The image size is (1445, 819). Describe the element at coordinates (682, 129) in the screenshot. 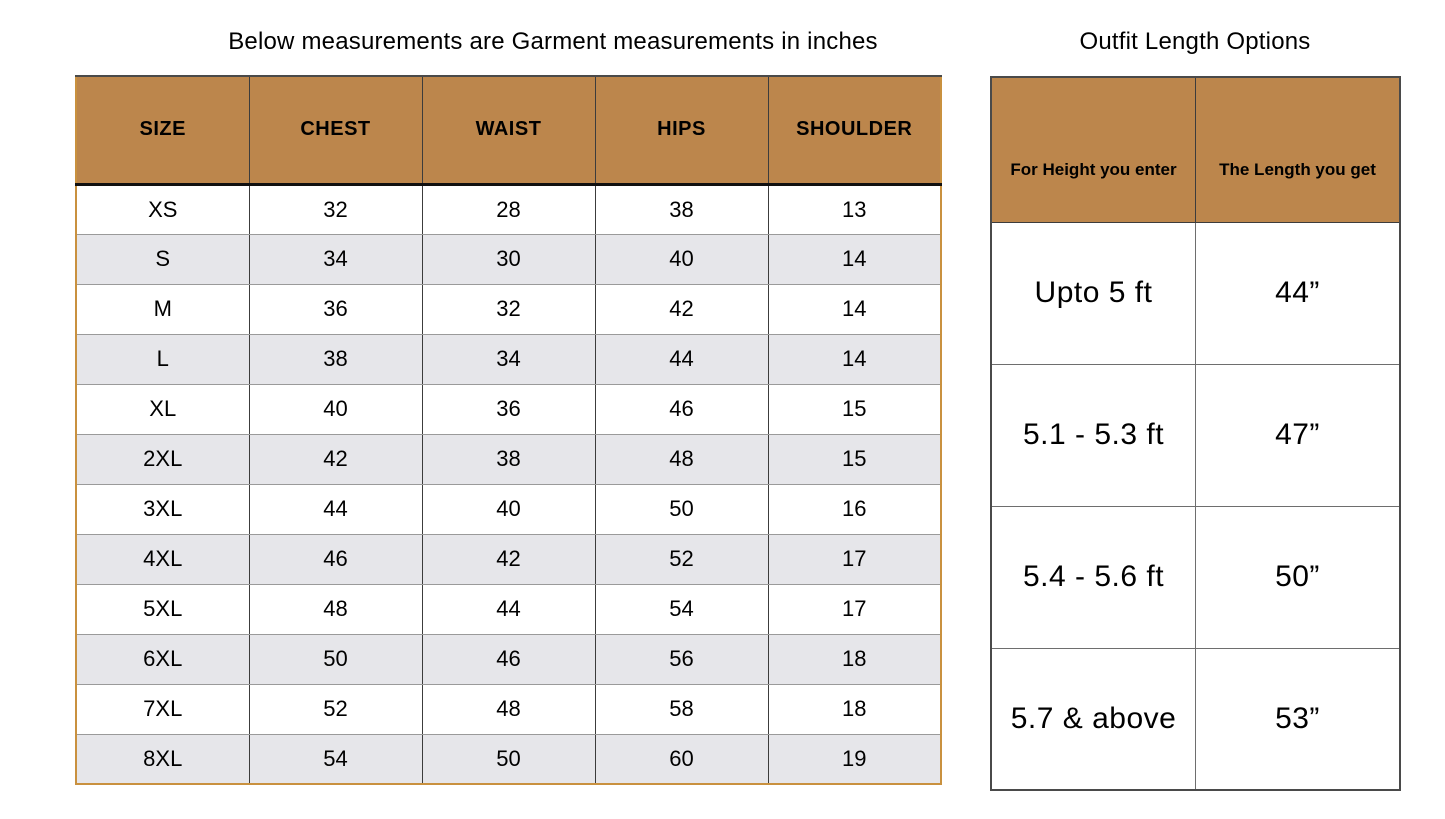

I see `column-header-hips: HIPS` at that location.